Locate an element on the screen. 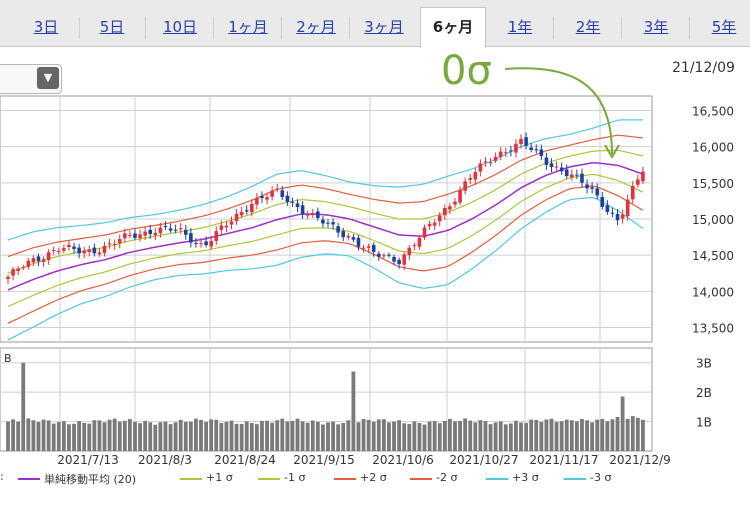 The height and width of the screenshot is (506, 750). x-tick-label: 2021/12/9 is located at coordinates (640, 460).